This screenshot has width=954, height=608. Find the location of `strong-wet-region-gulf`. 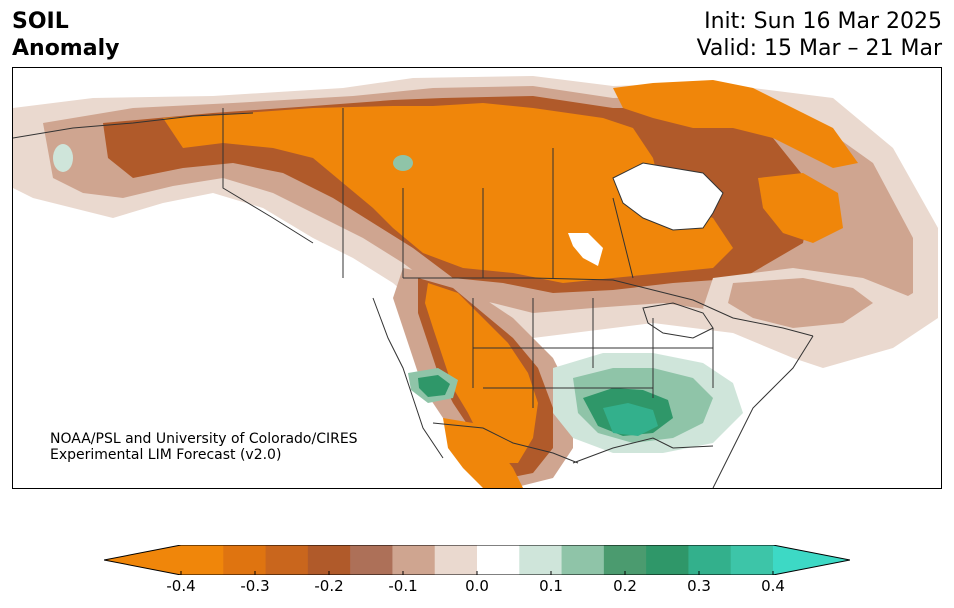

strong-wet-region-gulf is located at coordinates (630, 419).